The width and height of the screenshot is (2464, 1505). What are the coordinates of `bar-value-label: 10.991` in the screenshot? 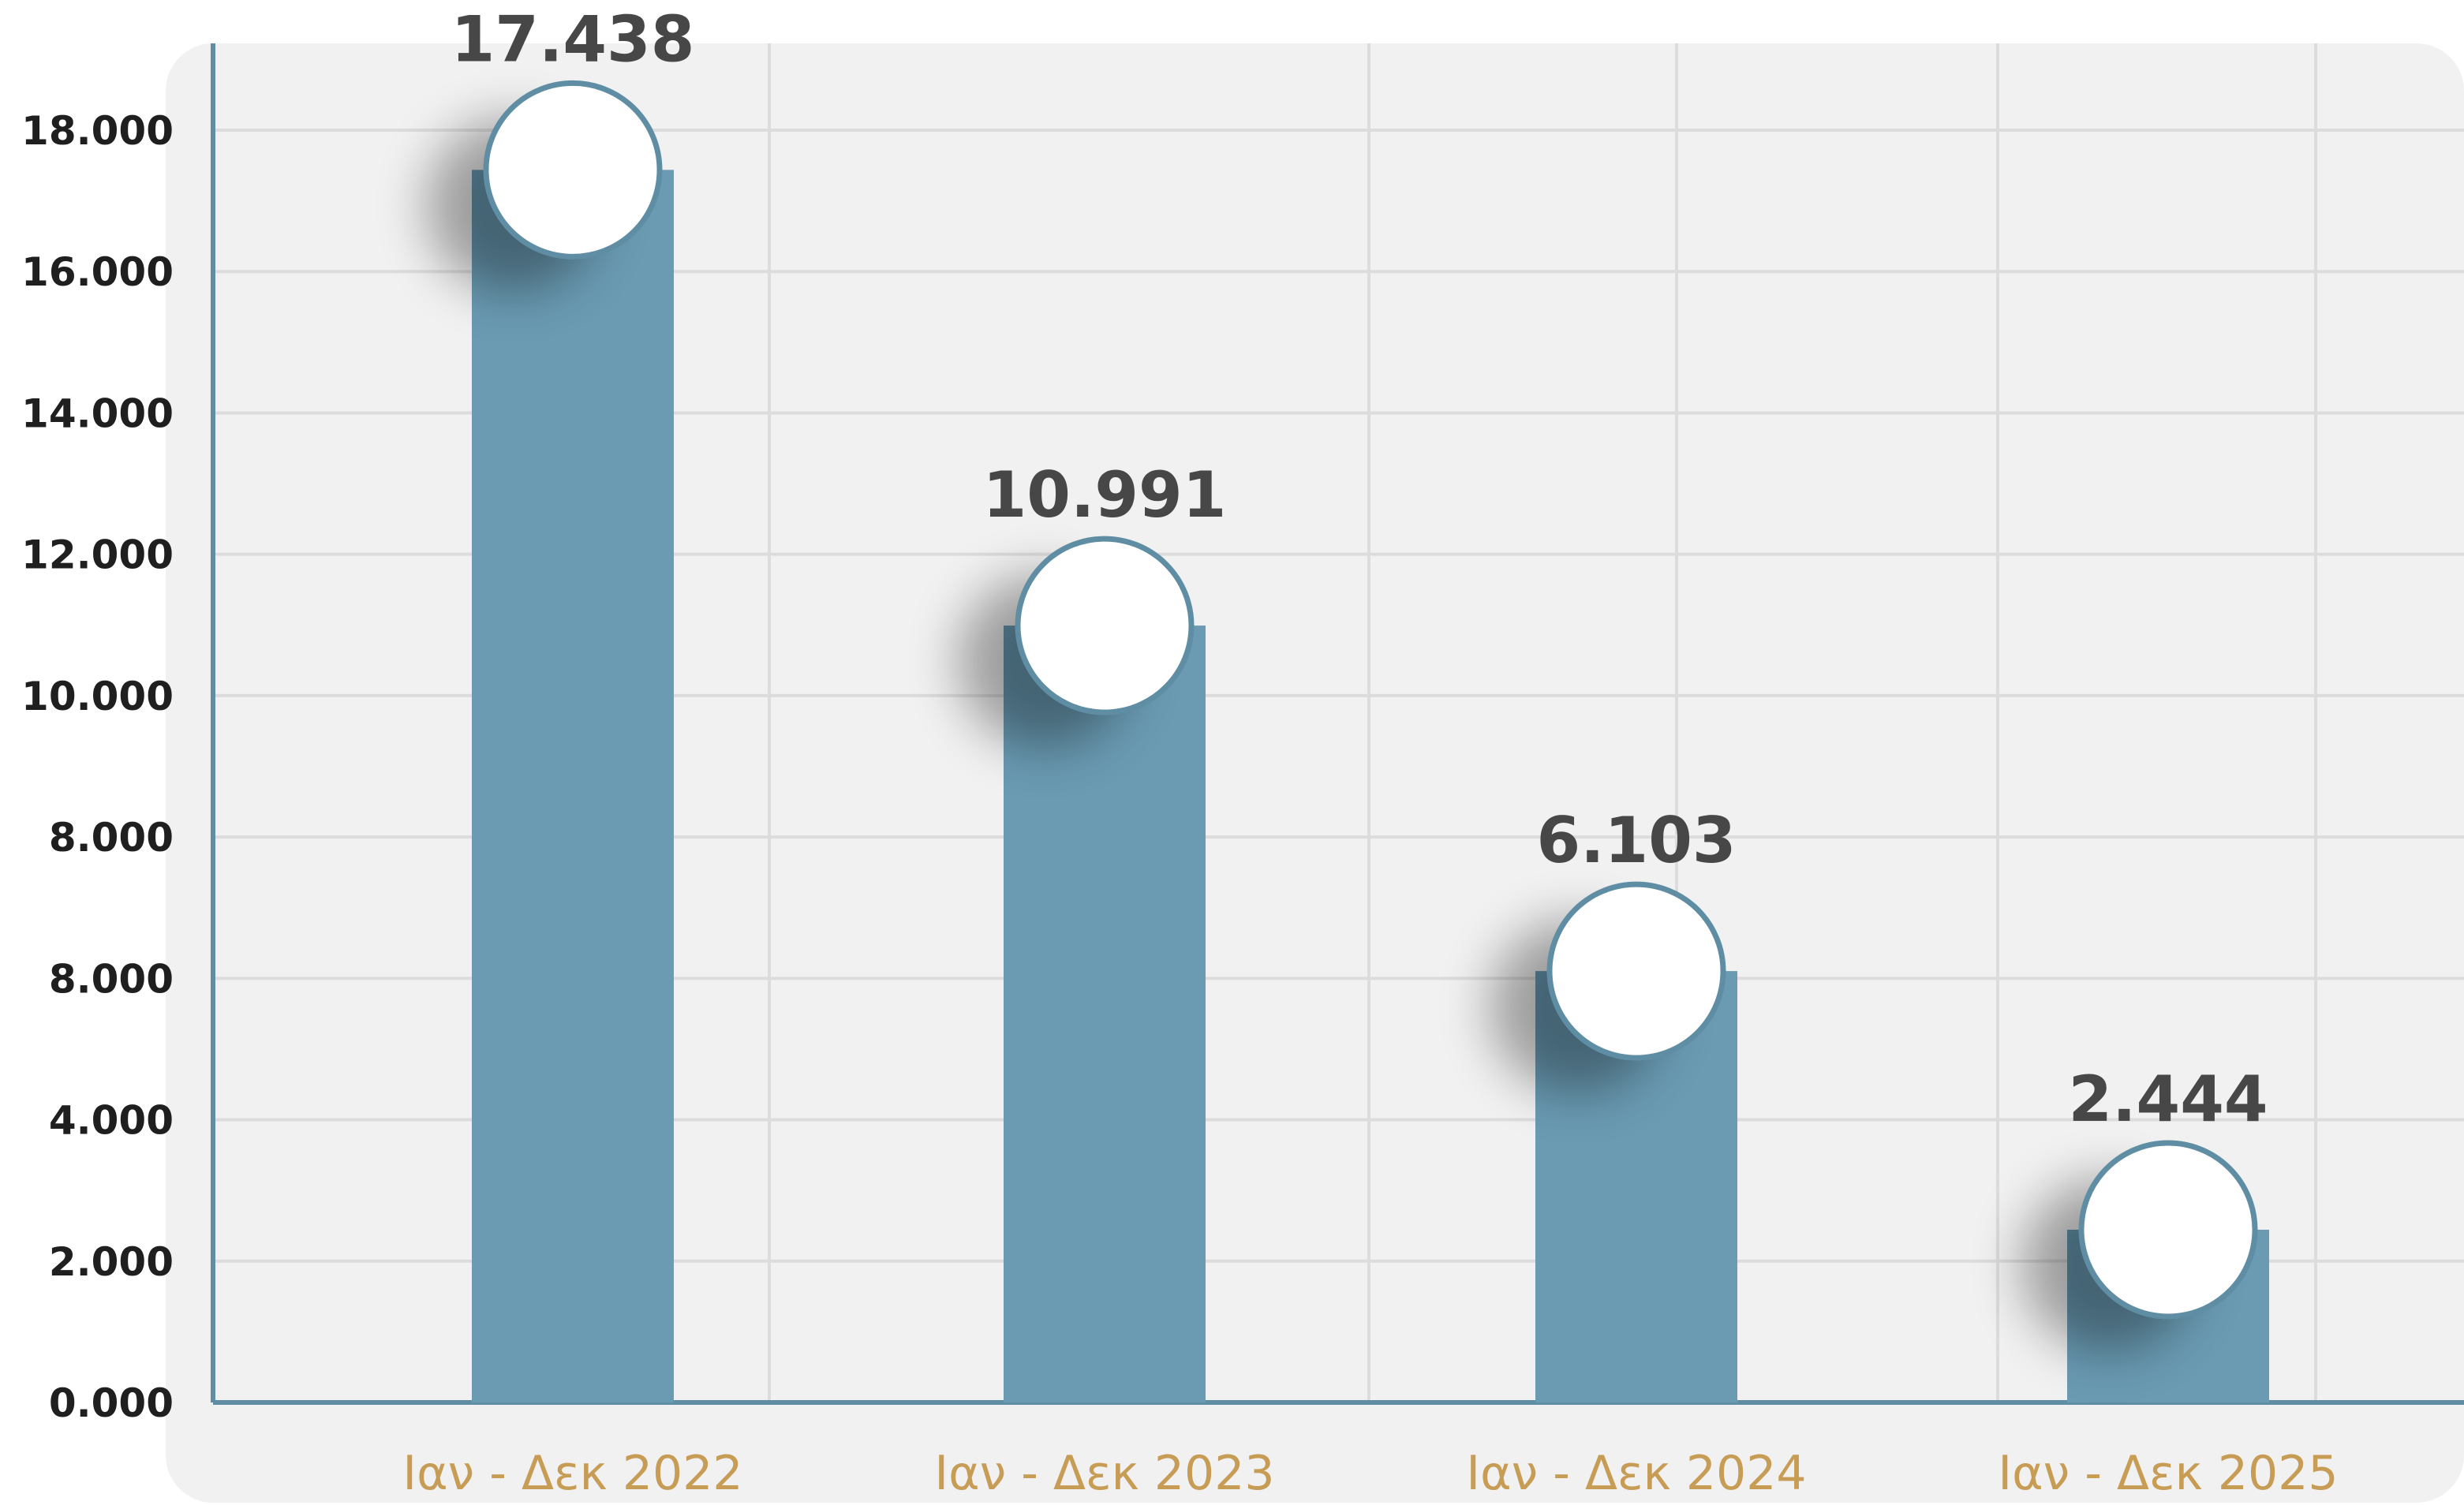 It's located at (1105, 495).